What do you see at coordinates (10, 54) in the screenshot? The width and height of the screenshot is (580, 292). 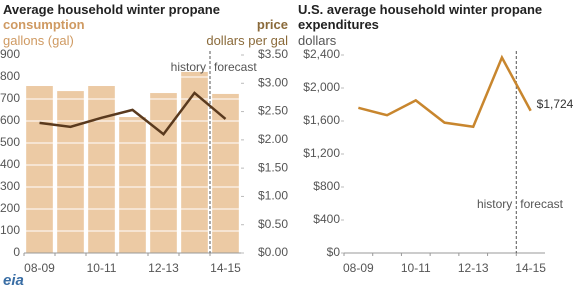 I see `y-tick-label: 900` at bounding box center [10, 54].